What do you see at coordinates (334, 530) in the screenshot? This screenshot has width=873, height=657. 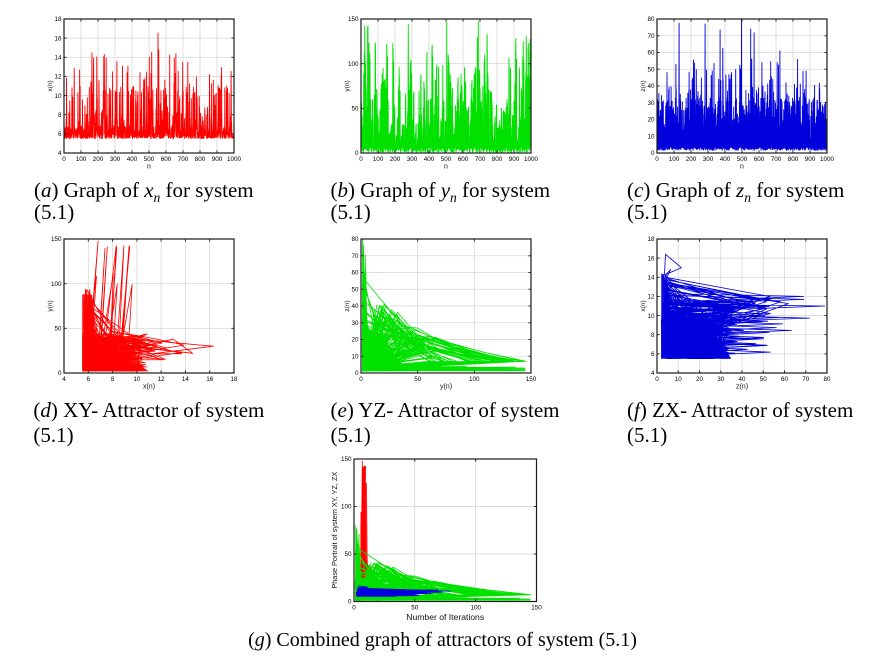 I see `svg-text:Phase Portrait of system XY, Y: Phase Portrait of system XY, YZ, ZX` at bounding box center [334, 530].